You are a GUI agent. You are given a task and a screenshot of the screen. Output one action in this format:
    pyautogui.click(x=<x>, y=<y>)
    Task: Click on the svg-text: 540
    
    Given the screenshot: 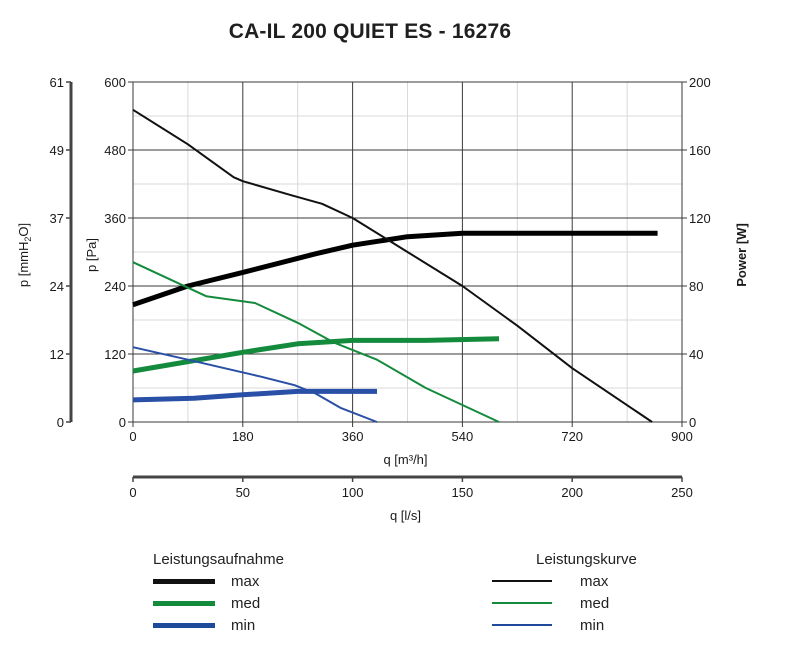 What is the action you would take?
    pyautogui.click(x=463, y=436)
    